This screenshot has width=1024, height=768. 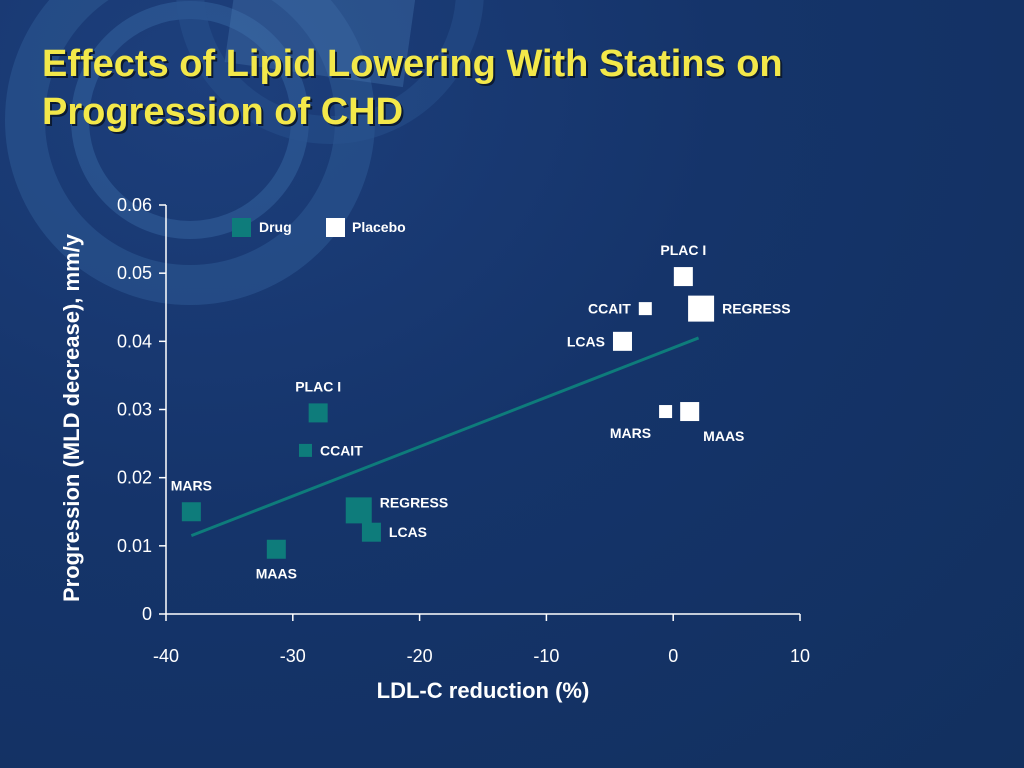 I want to click on y-tick-label: 0.05, so click(x=134, y=273).